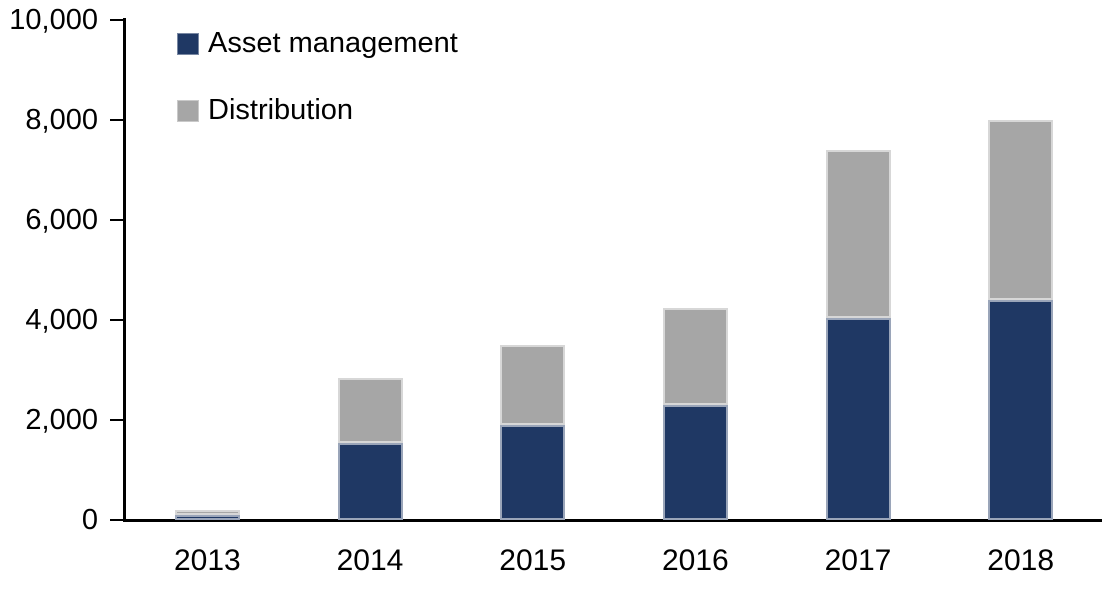 Image resolution: width=1102 pixels, height=594 pixels. I want to click on y-axis-label: 0, so click(89, 520).